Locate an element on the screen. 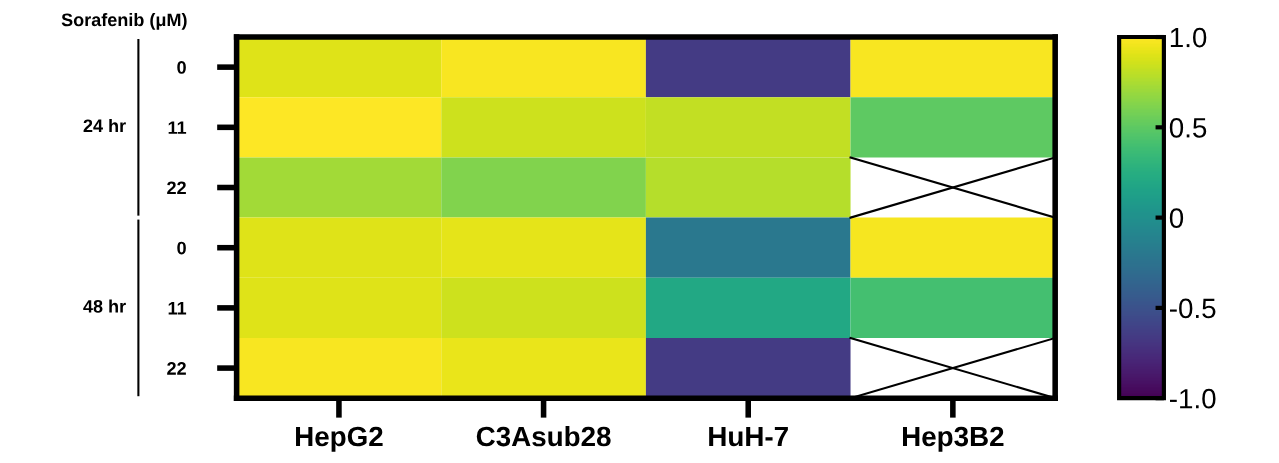 This screenshot has width=1279, height=463. color-bar-label: -0.5 is located at coordinates (1192, 308).